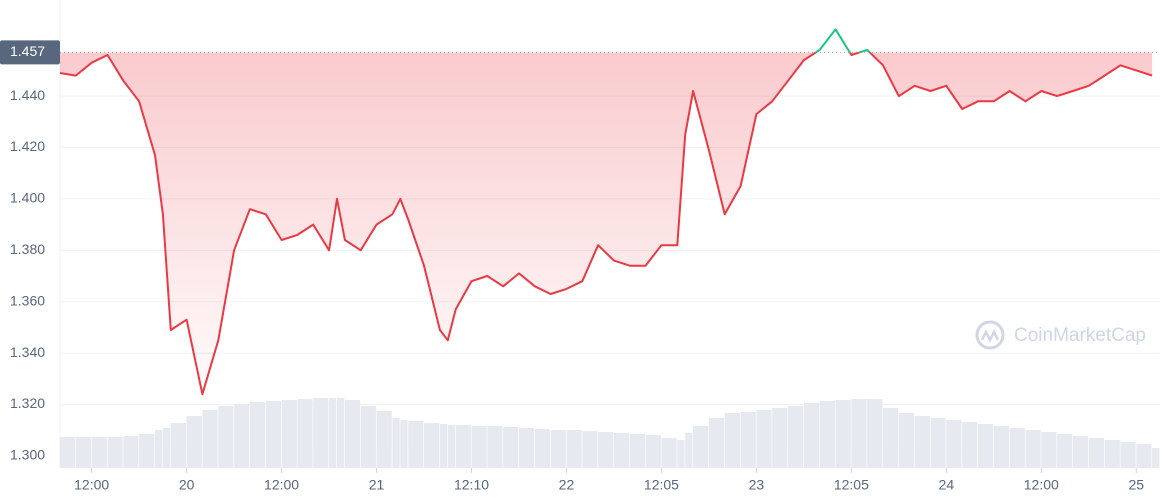 This screenshot has height=500, width=1161. I want to click on x-tick-label: 23, so click(757, 485).